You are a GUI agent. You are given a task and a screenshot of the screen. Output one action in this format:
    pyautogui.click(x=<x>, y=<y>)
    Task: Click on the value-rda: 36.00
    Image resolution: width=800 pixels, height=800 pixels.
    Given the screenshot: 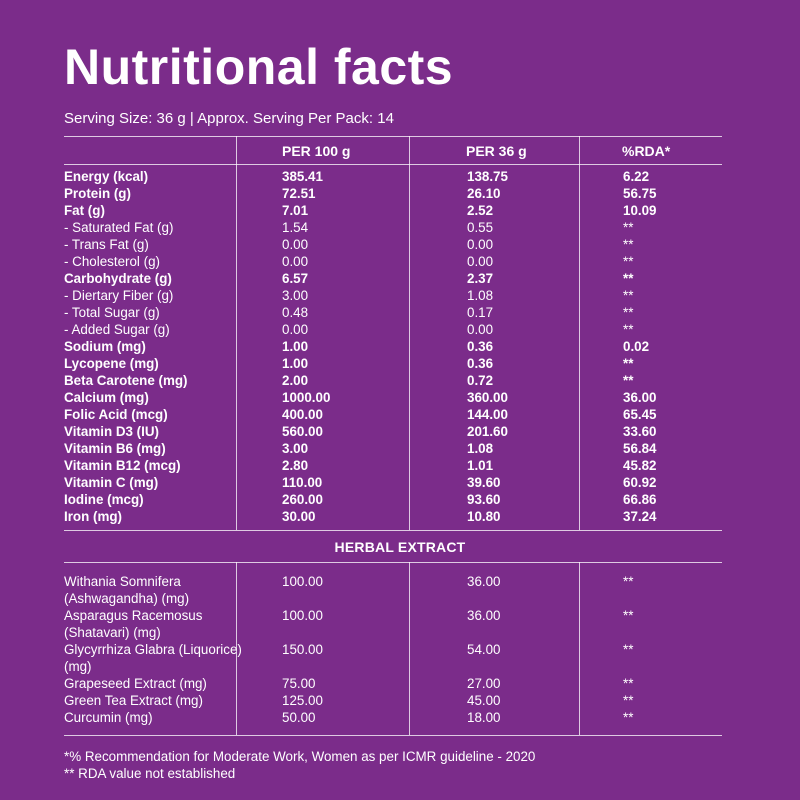 What is the action you would take?
    pyautogui.click(x=640, y=397)
    